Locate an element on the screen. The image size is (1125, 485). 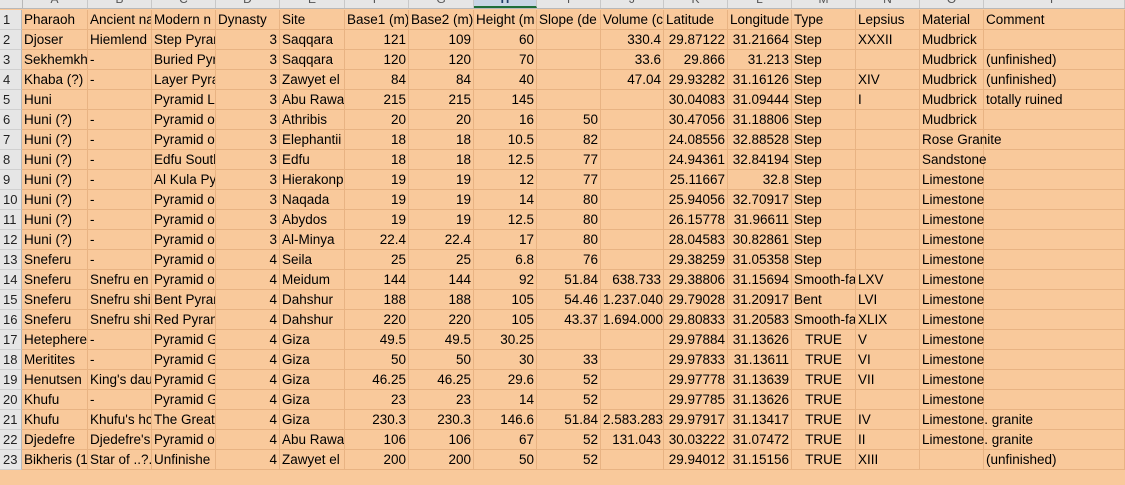
cell-n10 is located at coordinates (888, 200).